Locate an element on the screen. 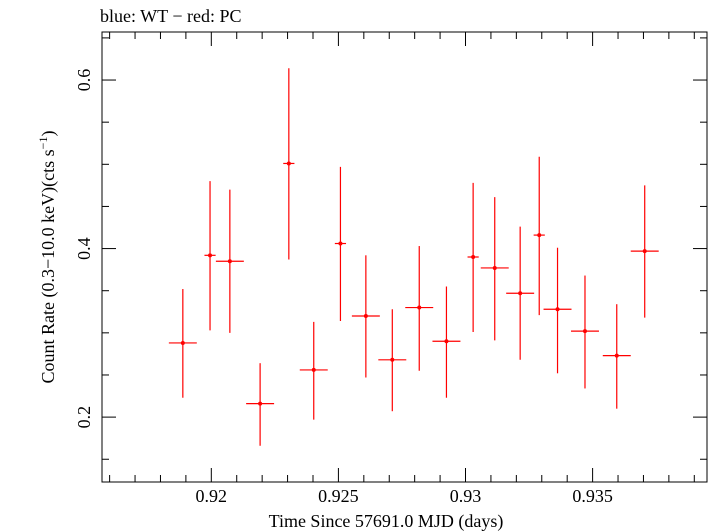 The width and height of the screenshot is (709, 532). chart-title: blue: WT − red: PC is located at coordinates (170, 16).